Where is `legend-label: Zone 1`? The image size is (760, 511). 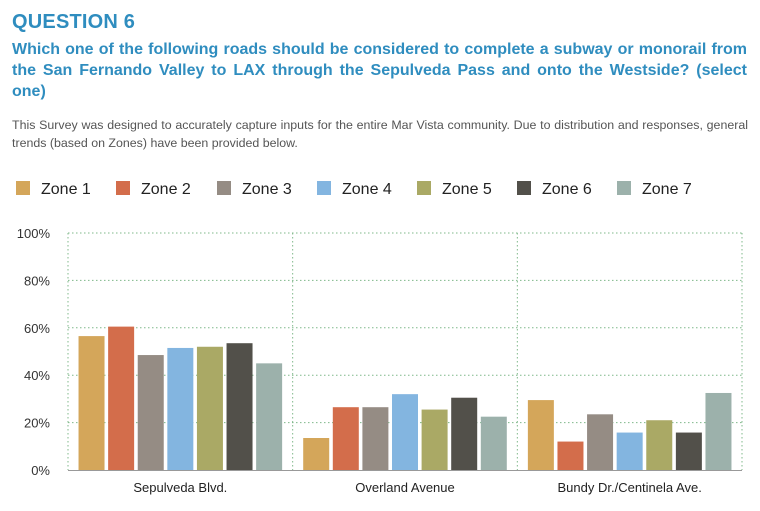
legend-label: Zone 1 is located at coordinates (66, 189).